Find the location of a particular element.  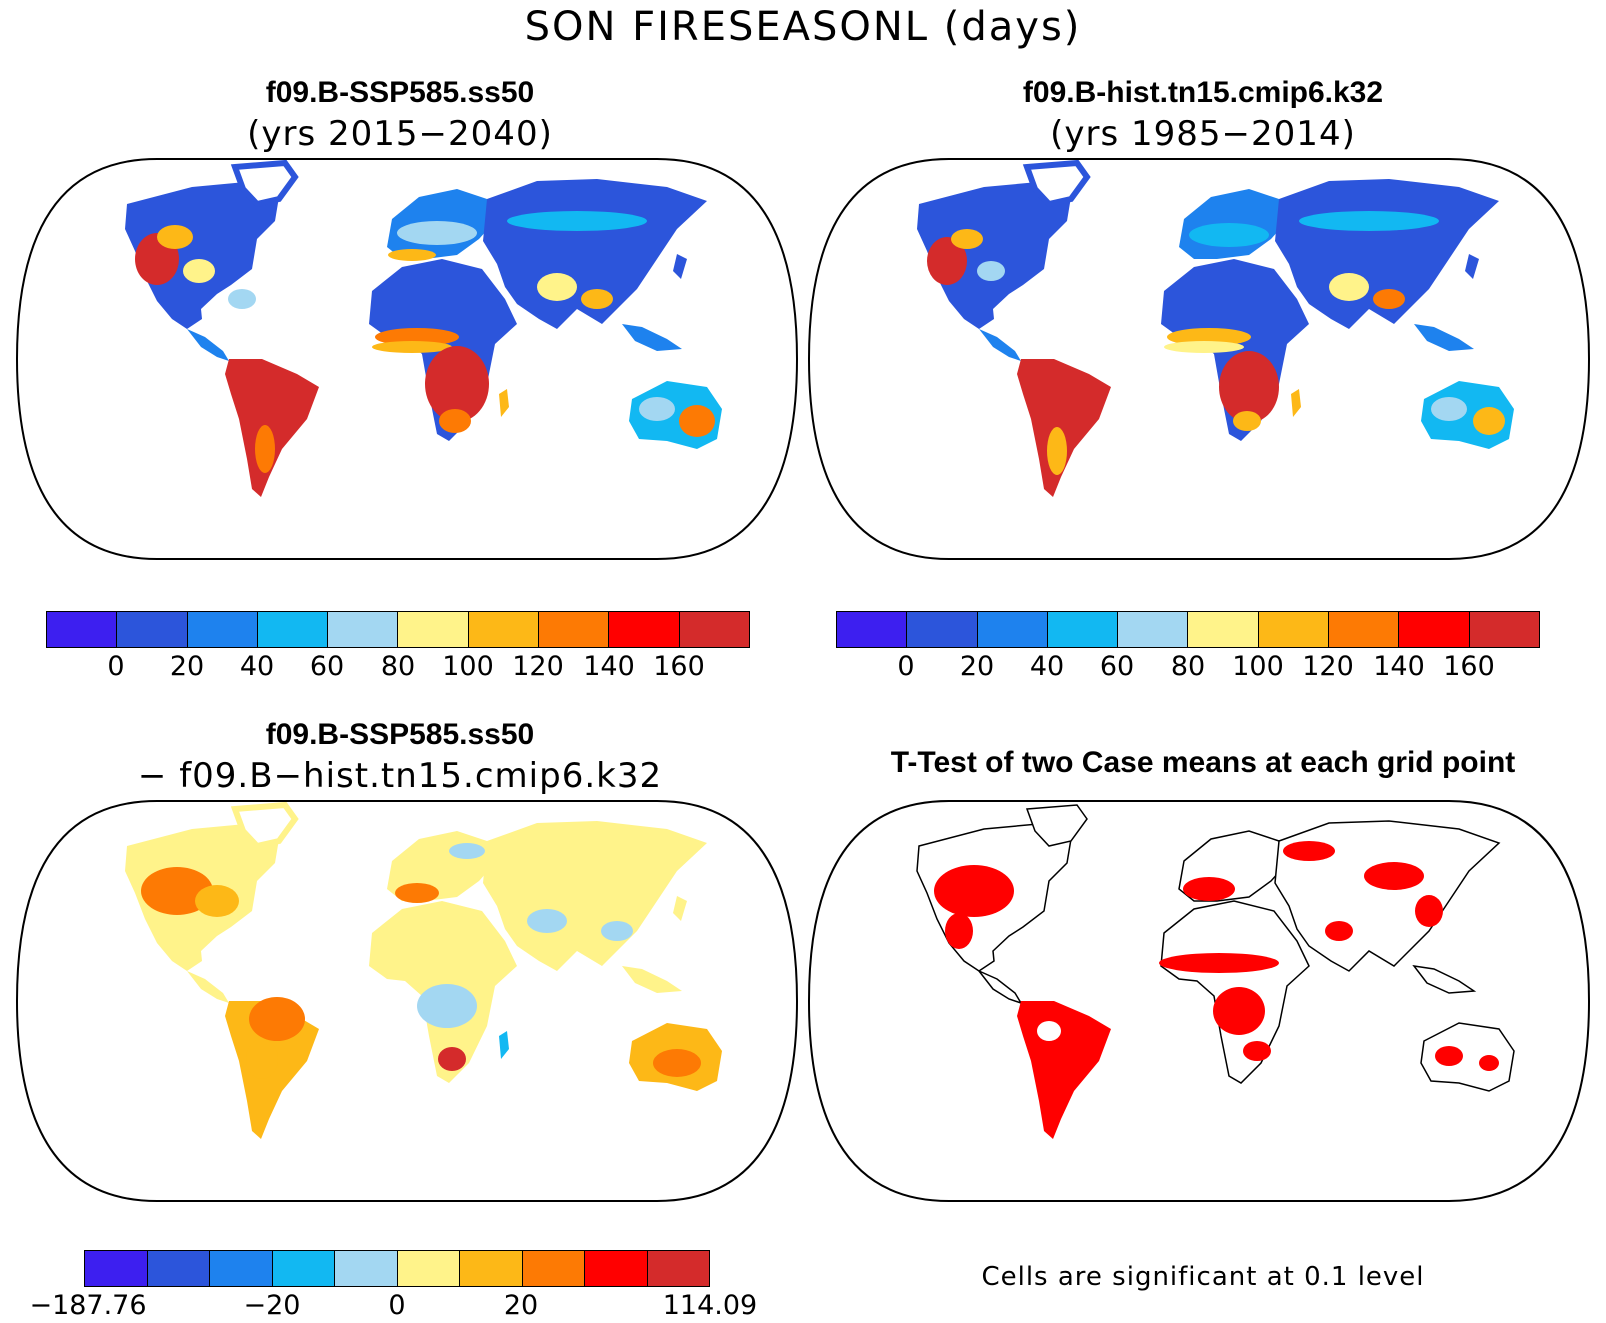

map-top-right is located at coordinates (1199, 359).